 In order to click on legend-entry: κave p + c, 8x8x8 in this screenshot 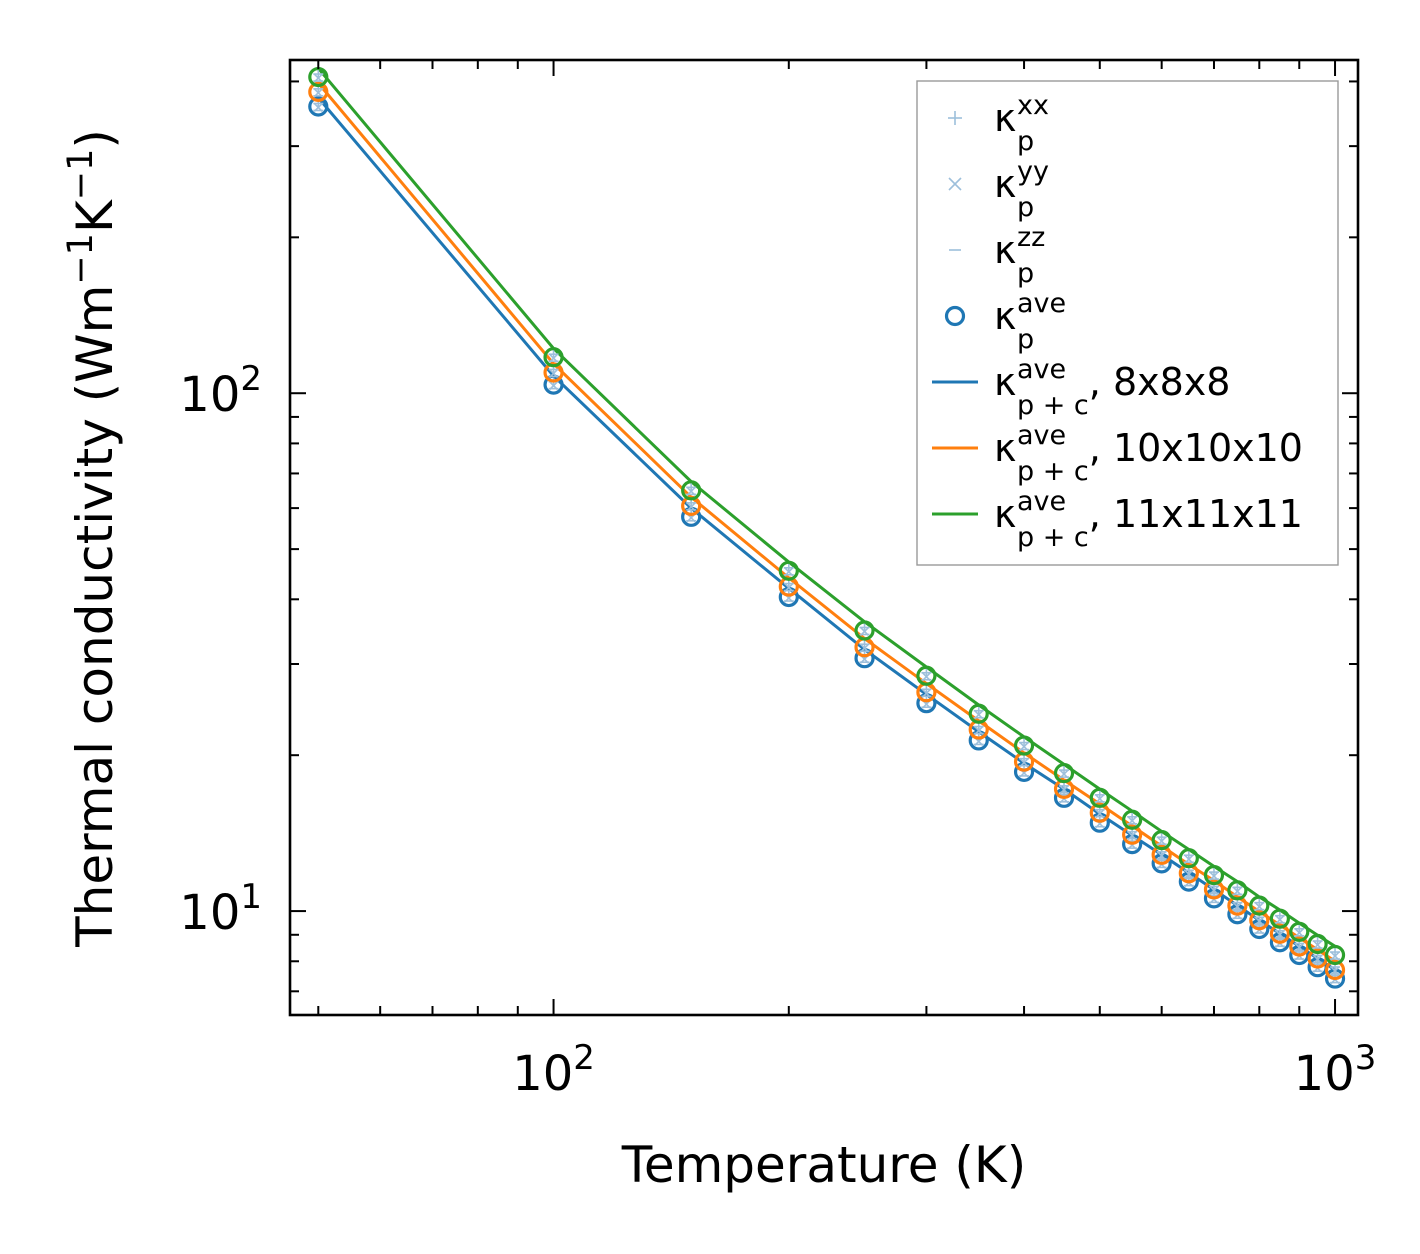, I will do `click(1081, 387)`.